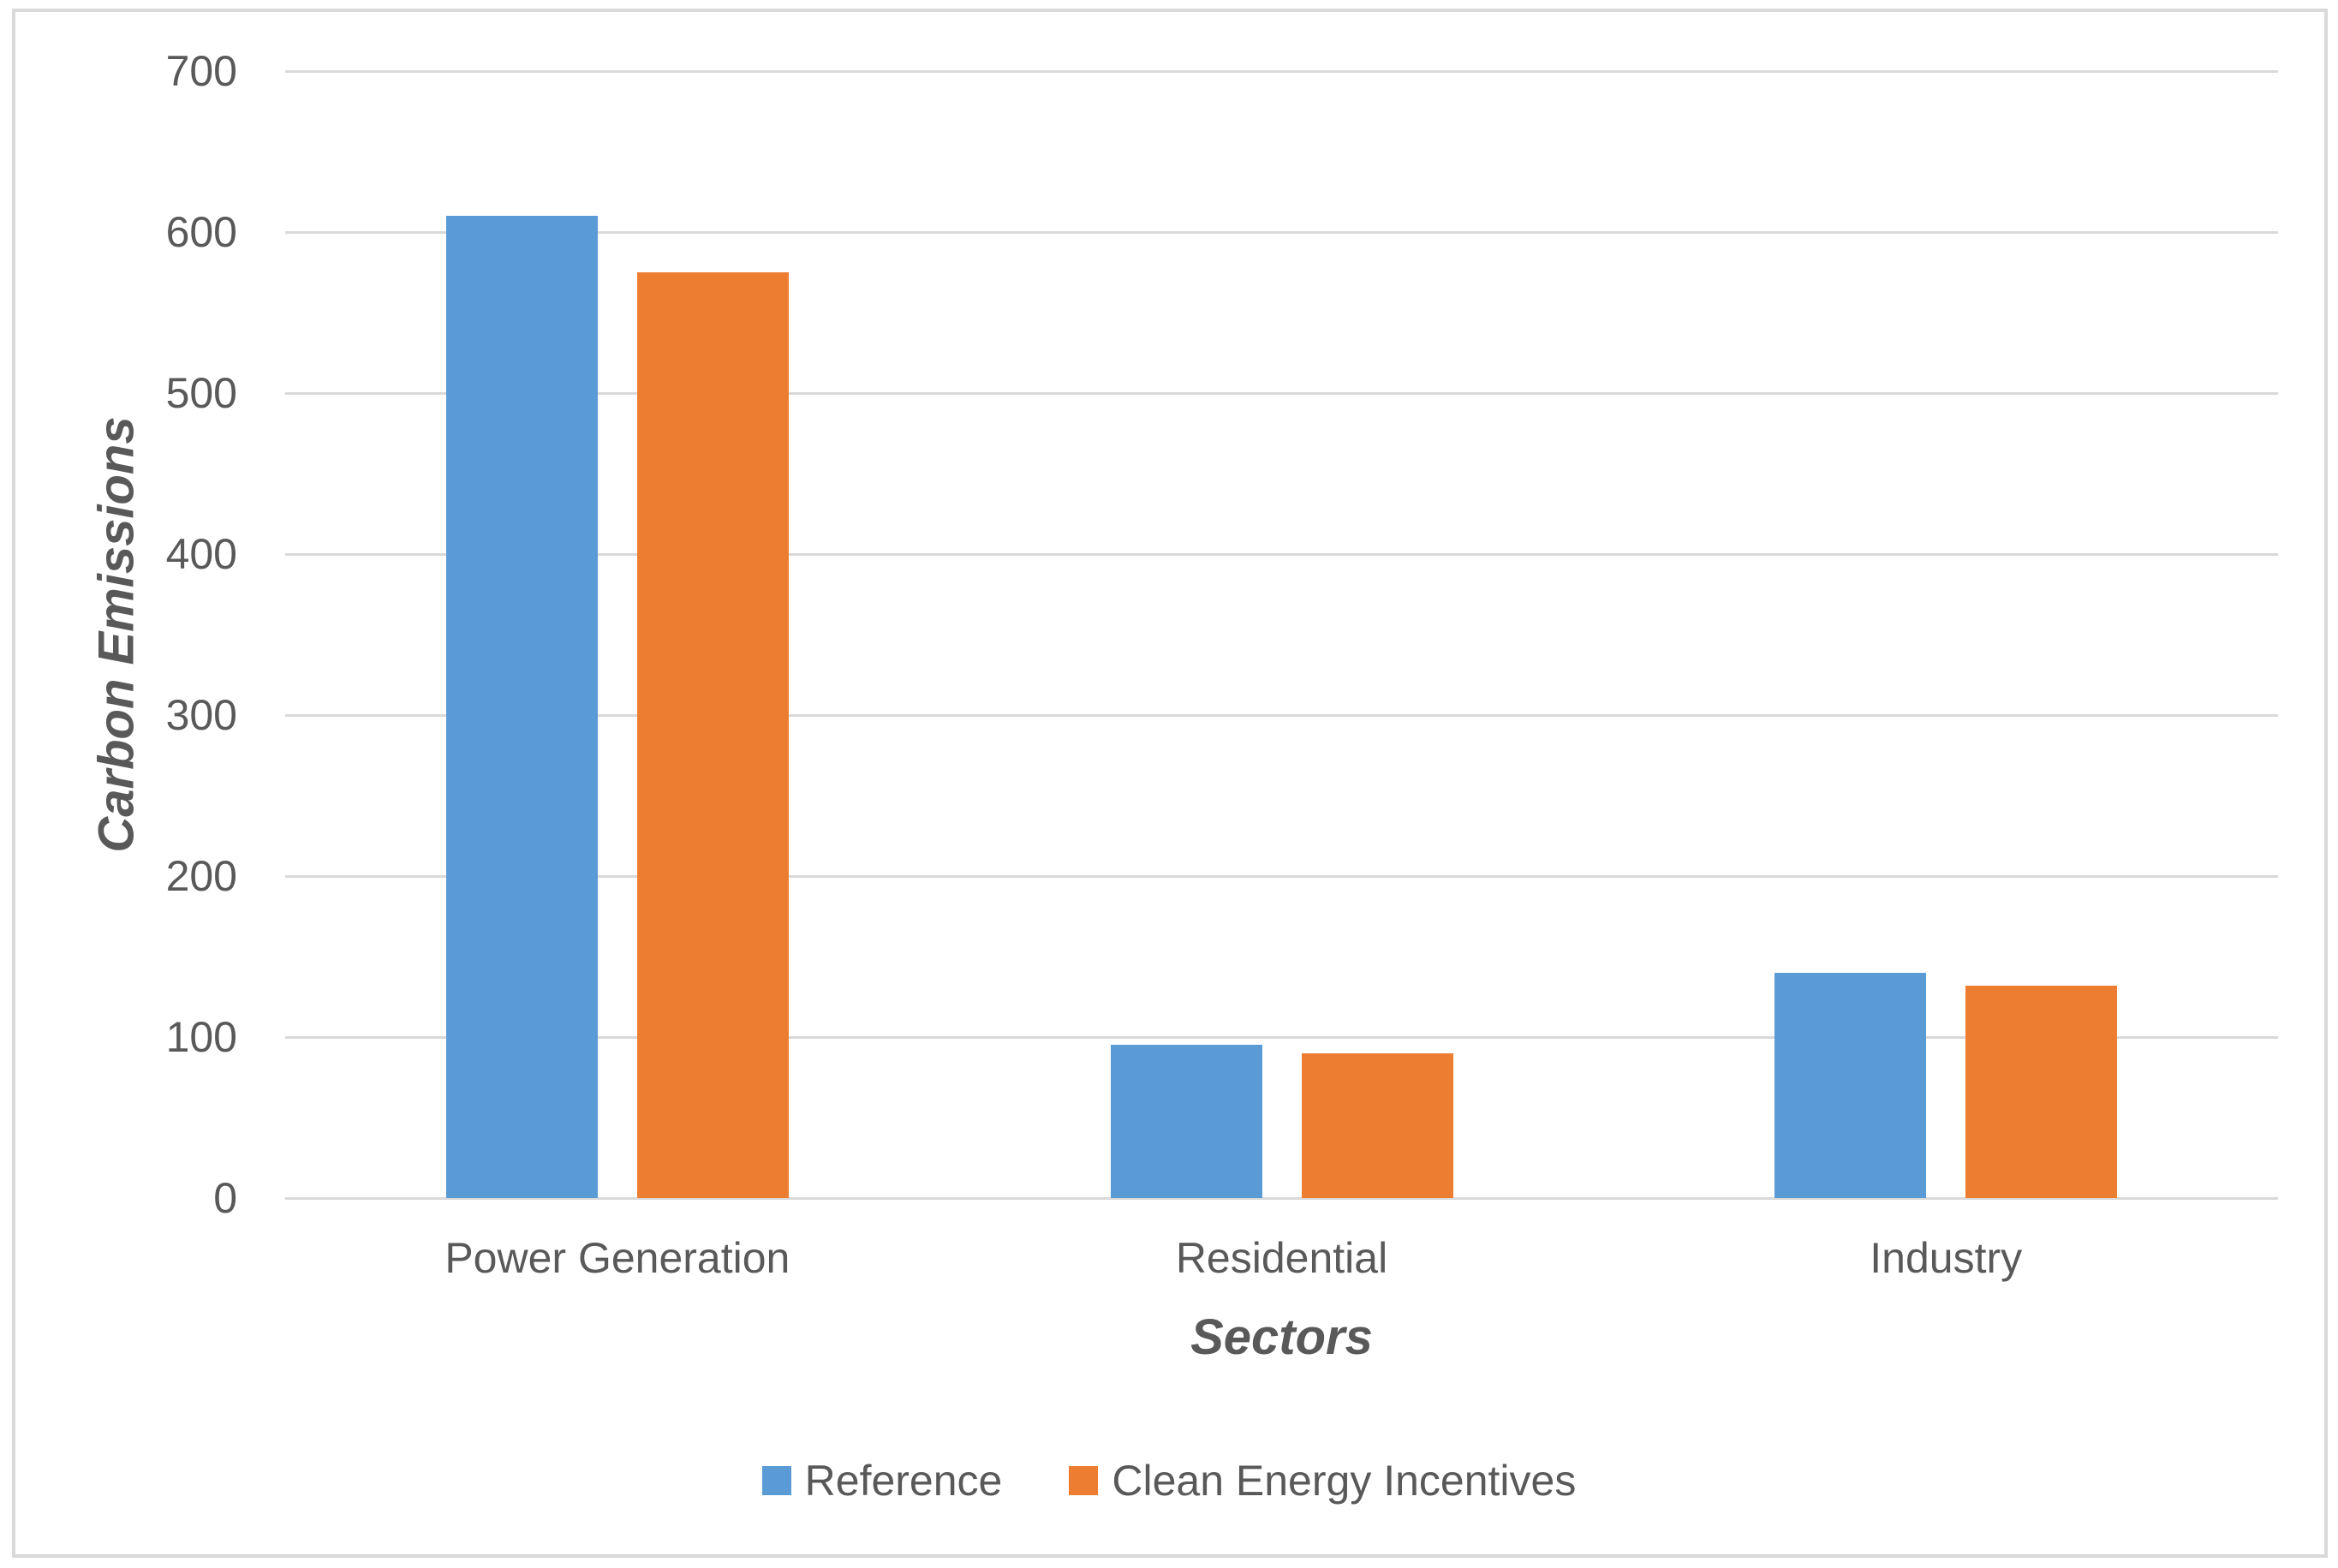 The height and width of the screenshot is (1568, 2338). Describe the element at coordinates (1186, 1121) in the screenshot. I see `bar-reference-residential` at that location.